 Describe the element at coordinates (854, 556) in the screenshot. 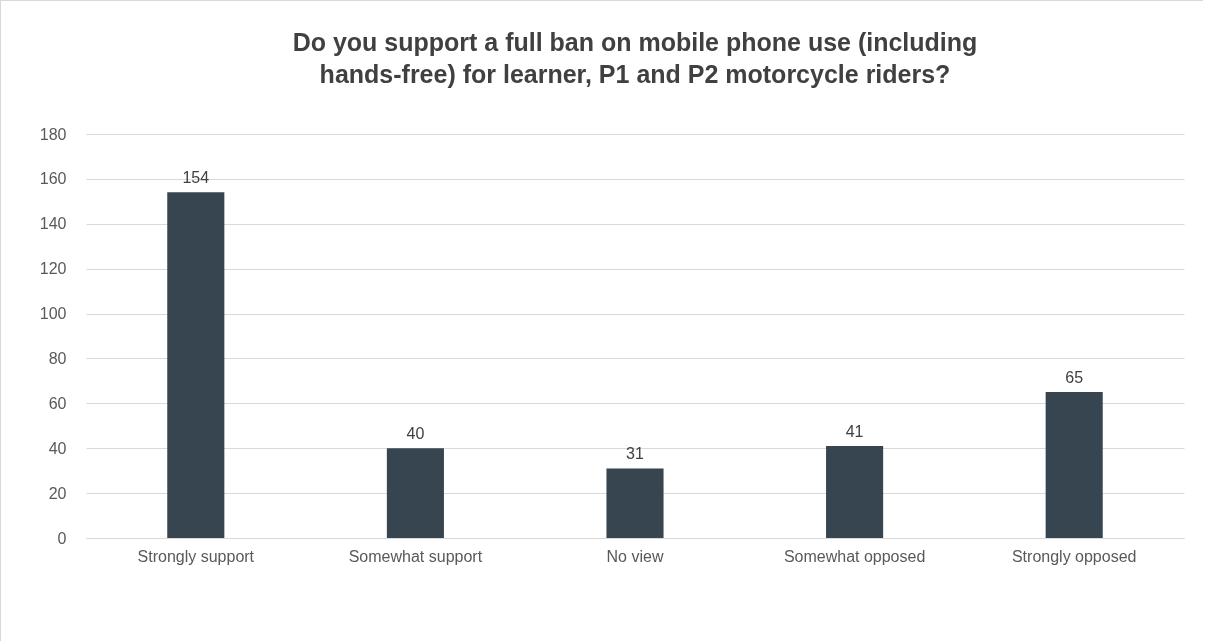

I see `x-tick-label: Somewhat opposed` at that location.